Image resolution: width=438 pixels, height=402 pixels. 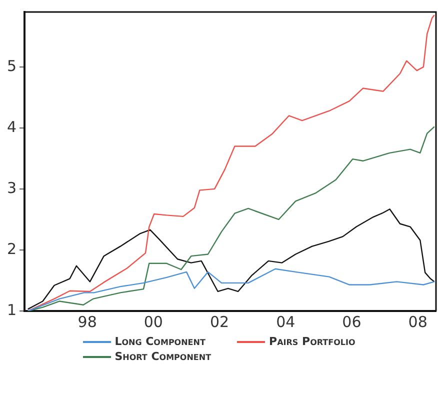 What do you see at coordinates (11, 187) in the screenshot?
I see `y-tick-label: 3` at bounding box center [11, 187].